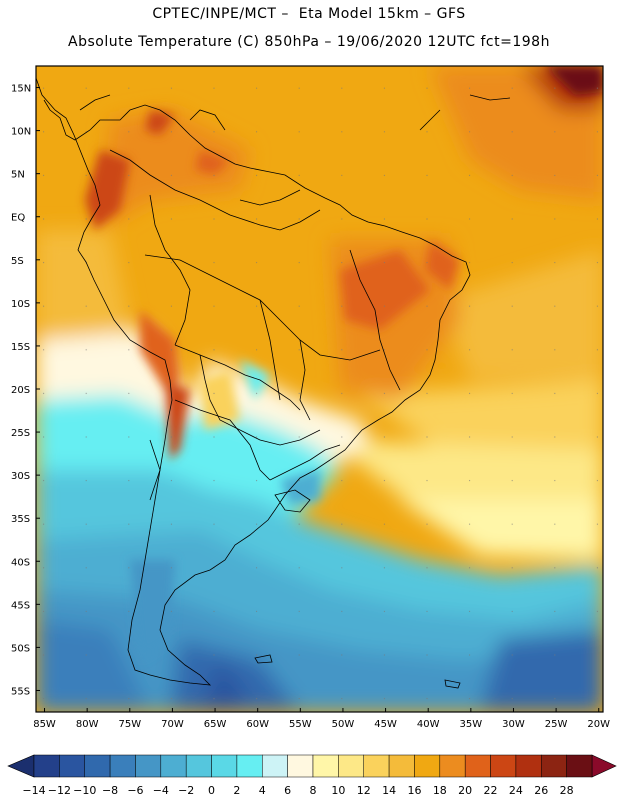 The width and height of the screenshot is (618, 800). I want to click on colorbar-label: 28, so click(567, 790).